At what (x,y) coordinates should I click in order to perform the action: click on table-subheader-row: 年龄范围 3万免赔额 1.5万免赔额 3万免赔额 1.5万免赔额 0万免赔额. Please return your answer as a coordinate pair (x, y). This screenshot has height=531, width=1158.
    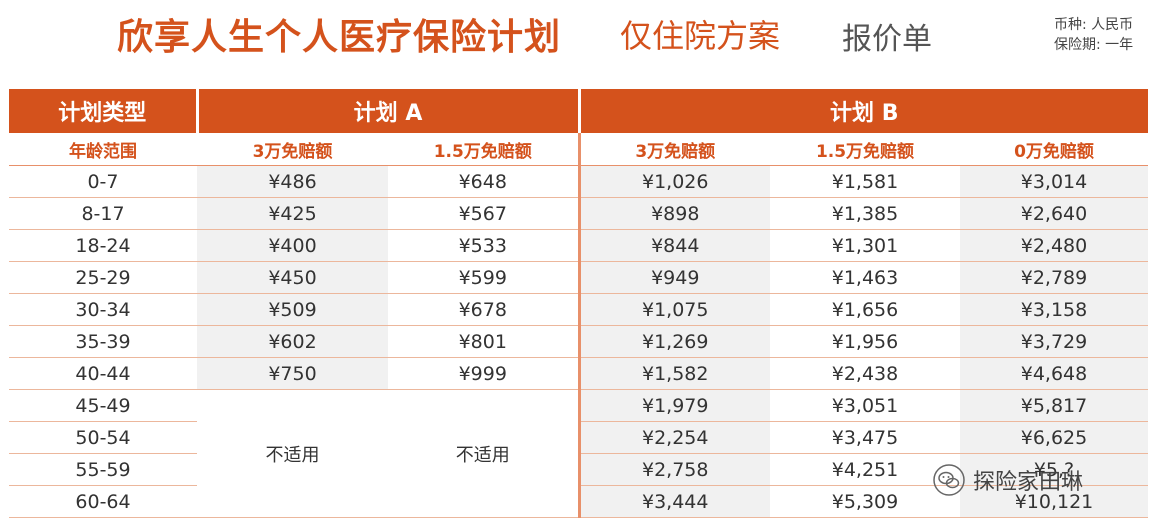
    Looking at the image, I should click on (578, 149).